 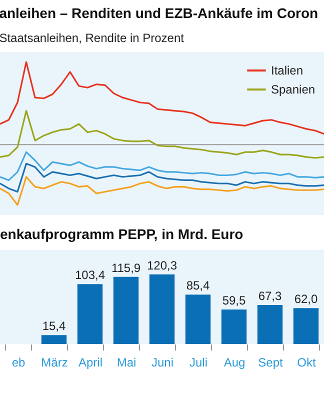 I want to click on x-tick-label: Okt, so click(x=306, y=363).